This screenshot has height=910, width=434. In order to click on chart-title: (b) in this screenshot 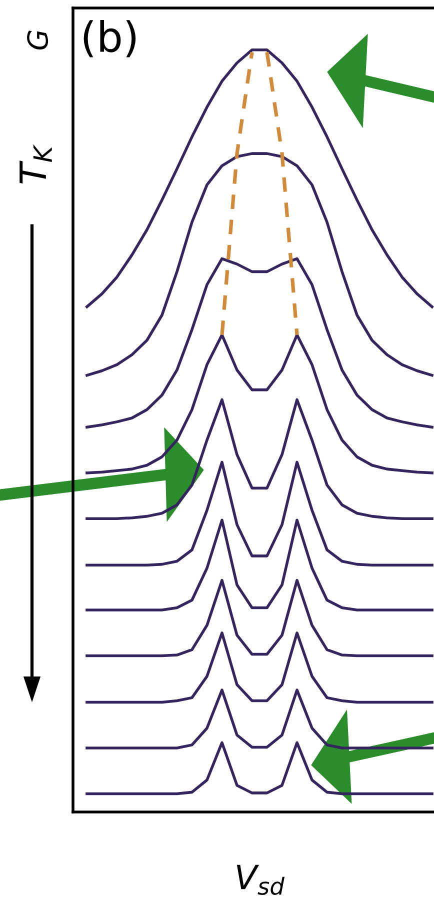, I will do `click(110, 39)`.